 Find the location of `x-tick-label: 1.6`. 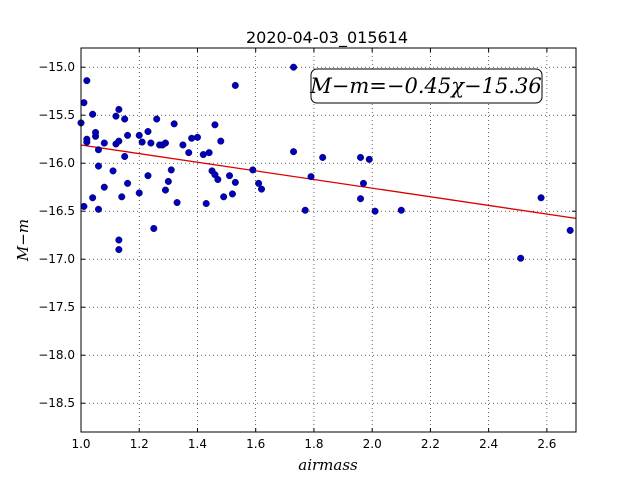

x-tick-label: 1.6 is located at coordinates (255, 444).